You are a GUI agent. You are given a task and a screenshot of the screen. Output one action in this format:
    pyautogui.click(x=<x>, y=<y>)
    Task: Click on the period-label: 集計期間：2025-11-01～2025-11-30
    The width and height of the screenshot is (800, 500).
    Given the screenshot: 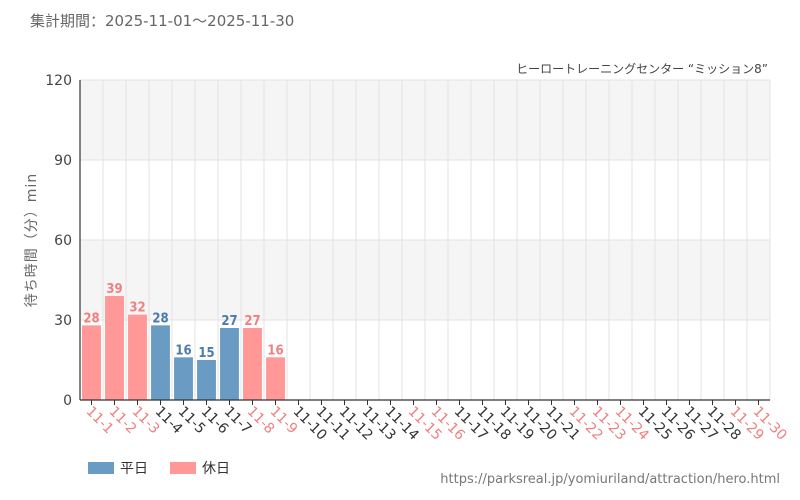 What is the action you would take?
    pyautogui.click(x=162, y=21)
    